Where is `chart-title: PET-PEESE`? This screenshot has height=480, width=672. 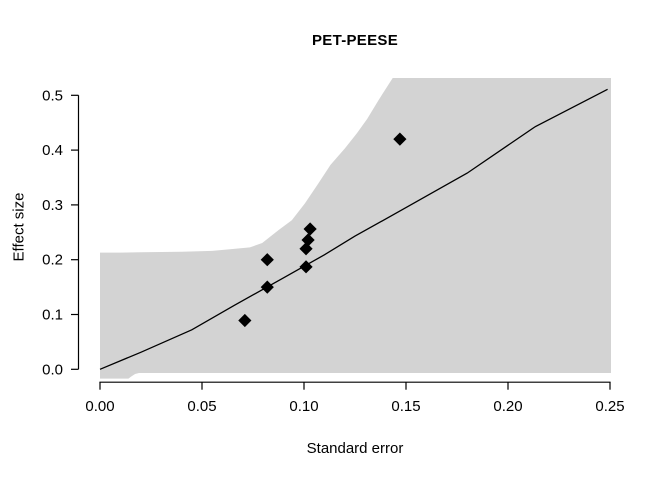 chart-title: PET-PEESE is located at coordinates (355, 40).